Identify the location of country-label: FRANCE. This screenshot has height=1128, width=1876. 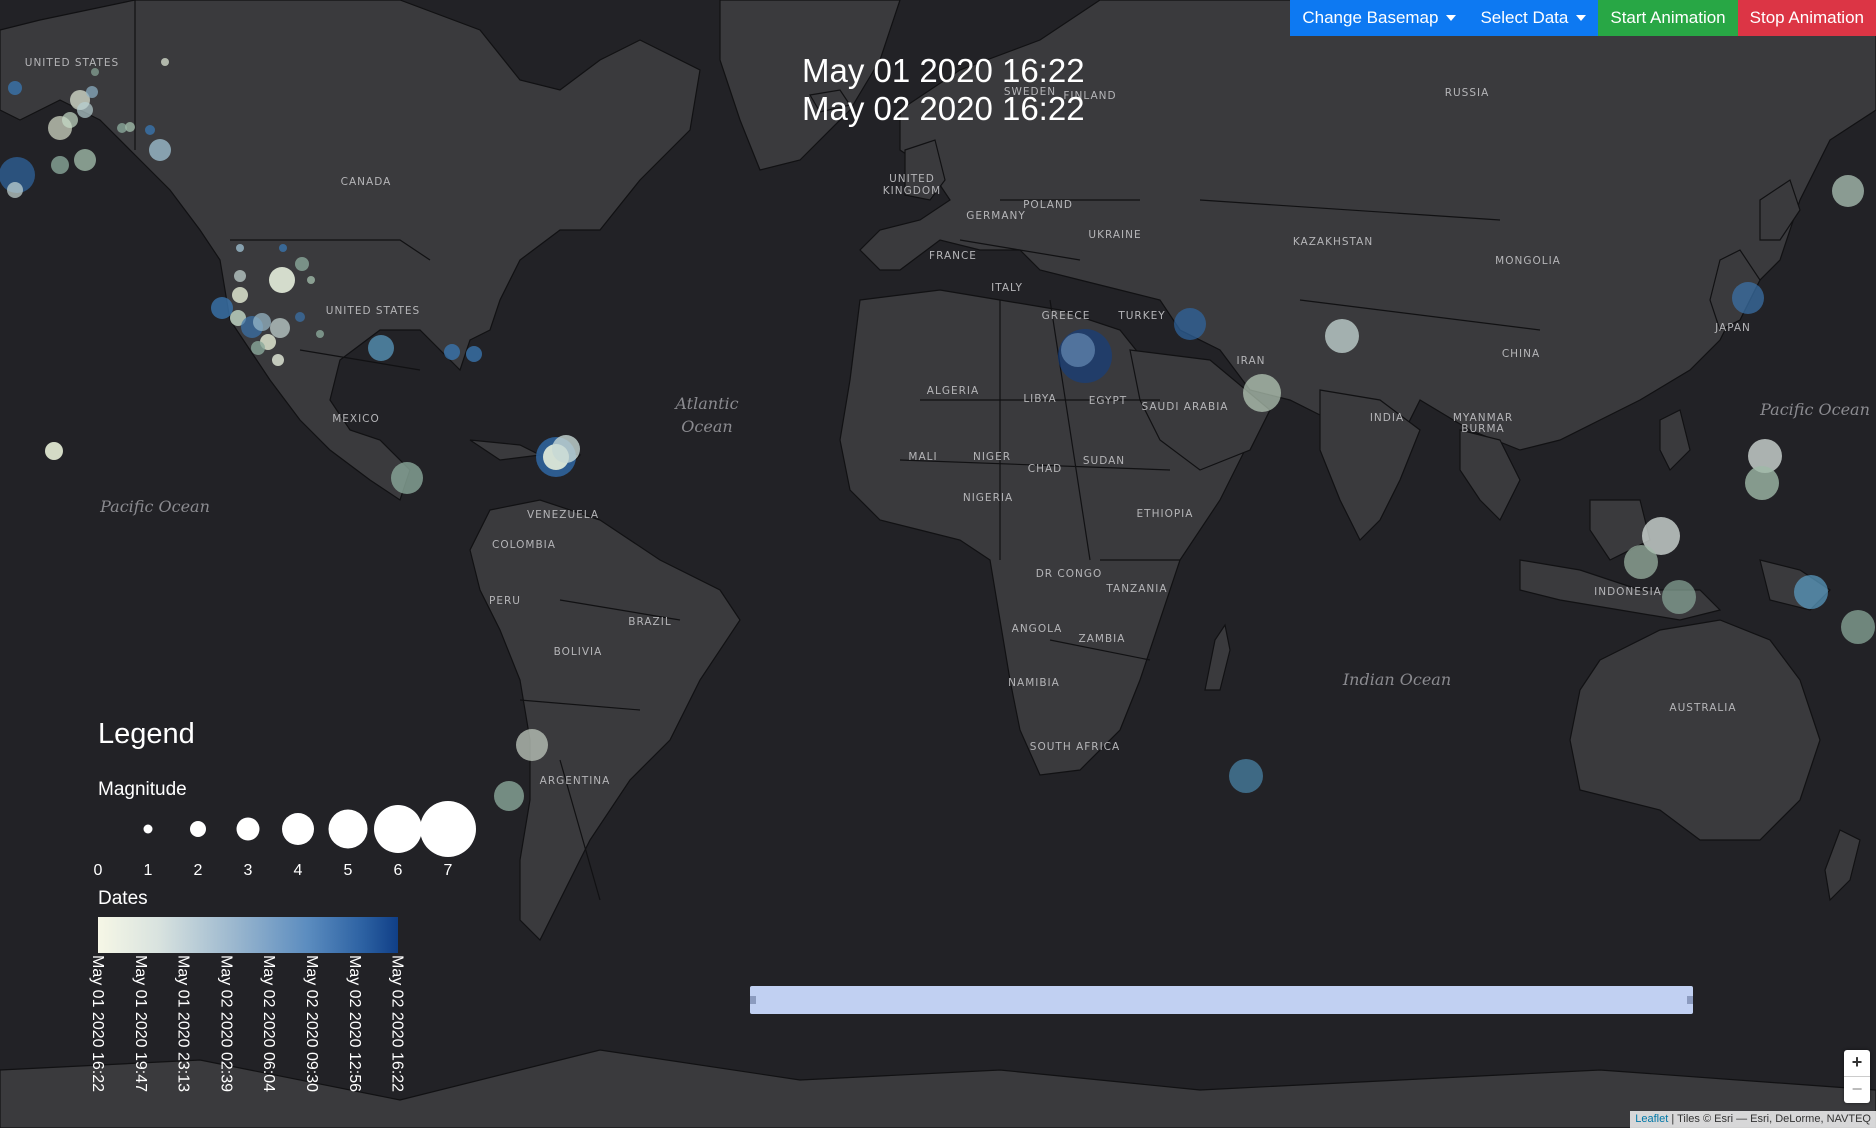
(953, 256).